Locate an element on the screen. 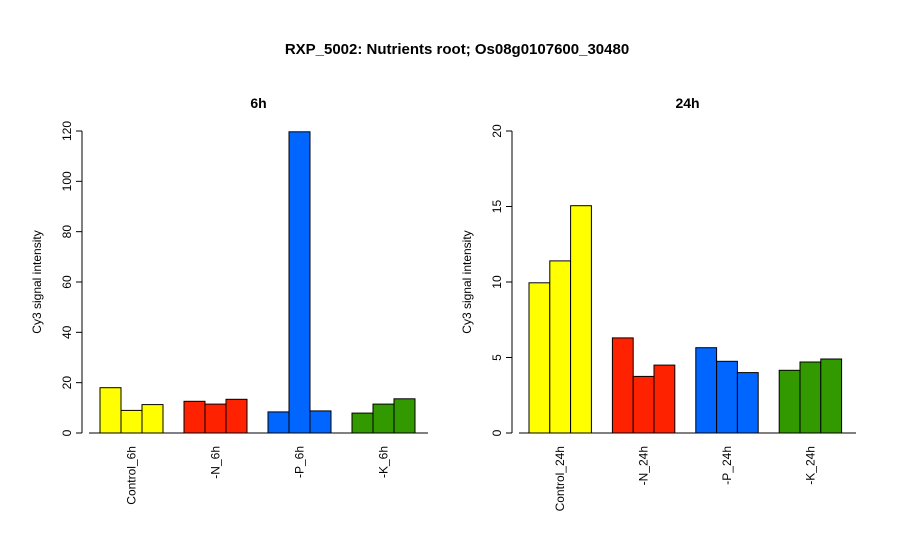 The image size is (900, 550). bar--K_6h-2 is located at coordinates (383, 418).